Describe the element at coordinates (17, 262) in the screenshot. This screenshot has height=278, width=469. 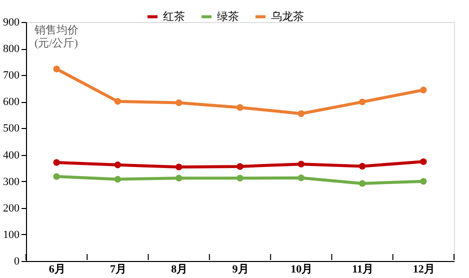
I see `y-tick-label: 0` at that location.